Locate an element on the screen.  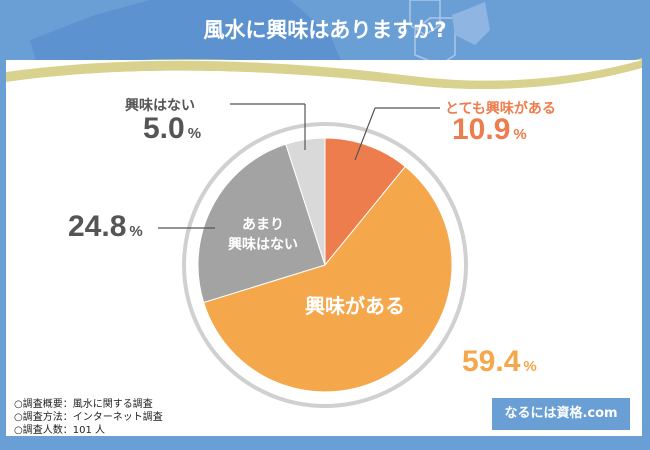
note-method: ○調査方法：インターネット調査 is located at coordinates (88, 417).